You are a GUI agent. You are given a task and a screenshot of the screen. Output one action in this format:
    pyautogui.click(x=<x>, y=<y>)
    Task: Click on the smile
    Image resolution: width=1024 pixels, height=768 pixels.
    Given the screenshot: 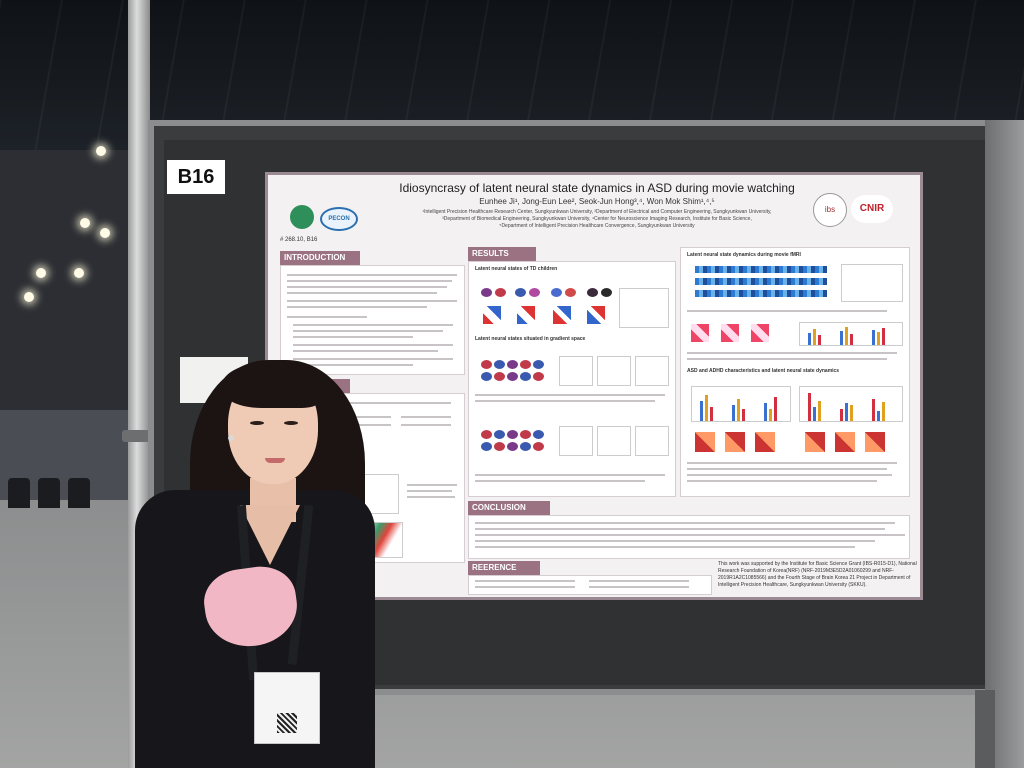 What is the action you would take?
    pyautogui.click(x=275, y=460)
    